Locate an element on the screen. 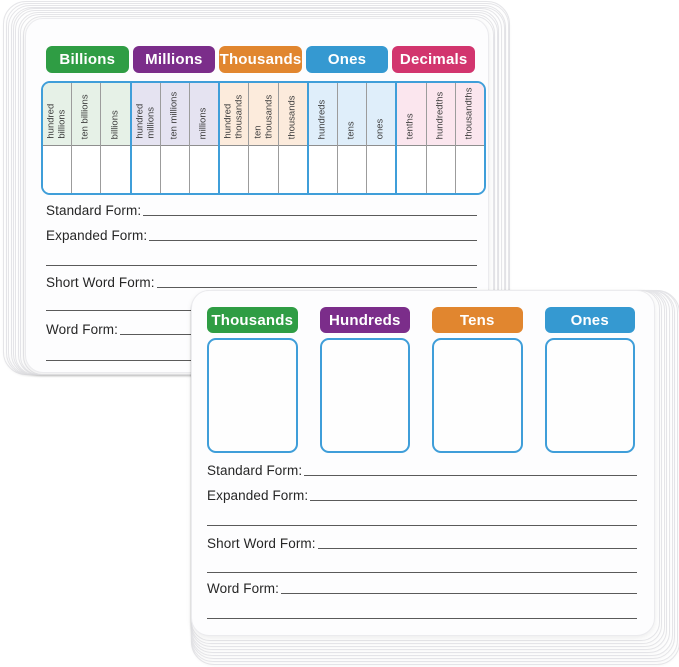 The height and width of the screenshot is (667, 679). table-column: ten billions is located at coordinates (86, 138).